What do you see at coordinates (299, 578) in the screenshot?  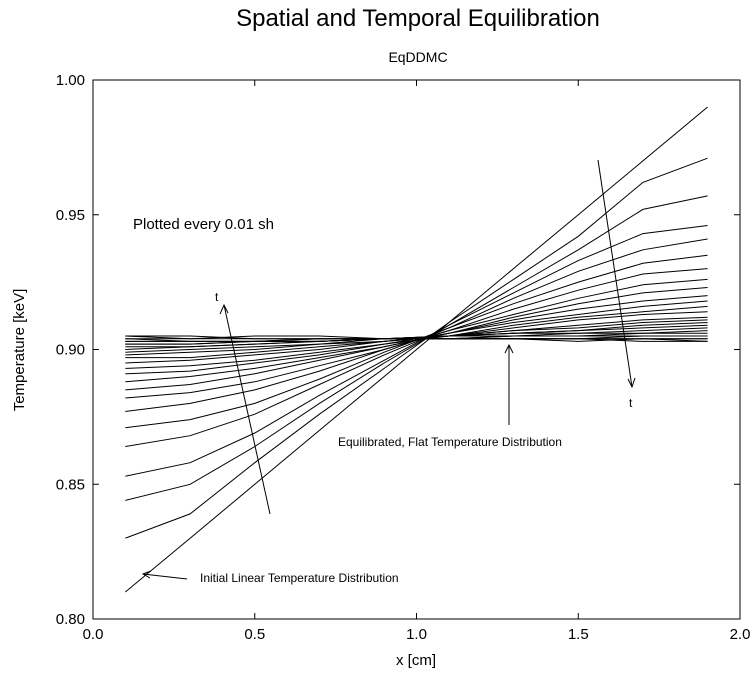 I see `annotation-initial: Initial Linear Temperature Distribution` at bounding box center [299, 578].